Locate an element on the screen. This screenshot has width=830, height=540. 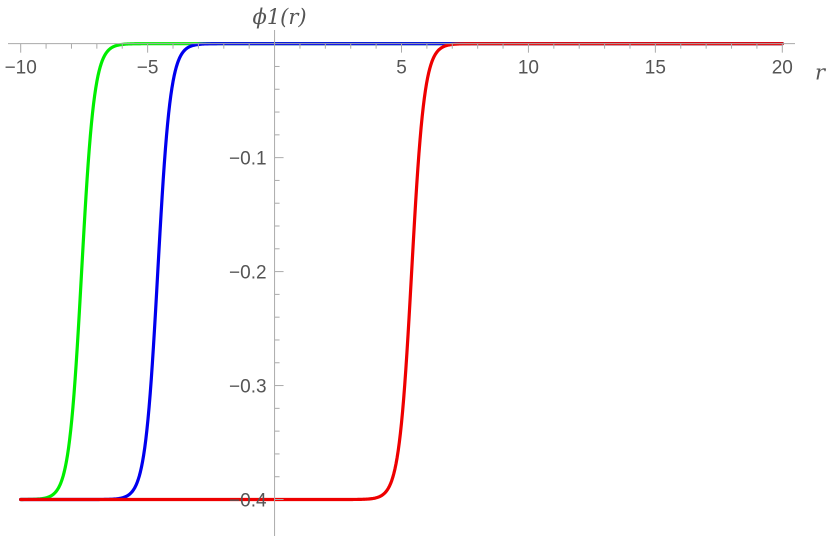
x-tick-label: −10 is located at coordinates (21, 68).